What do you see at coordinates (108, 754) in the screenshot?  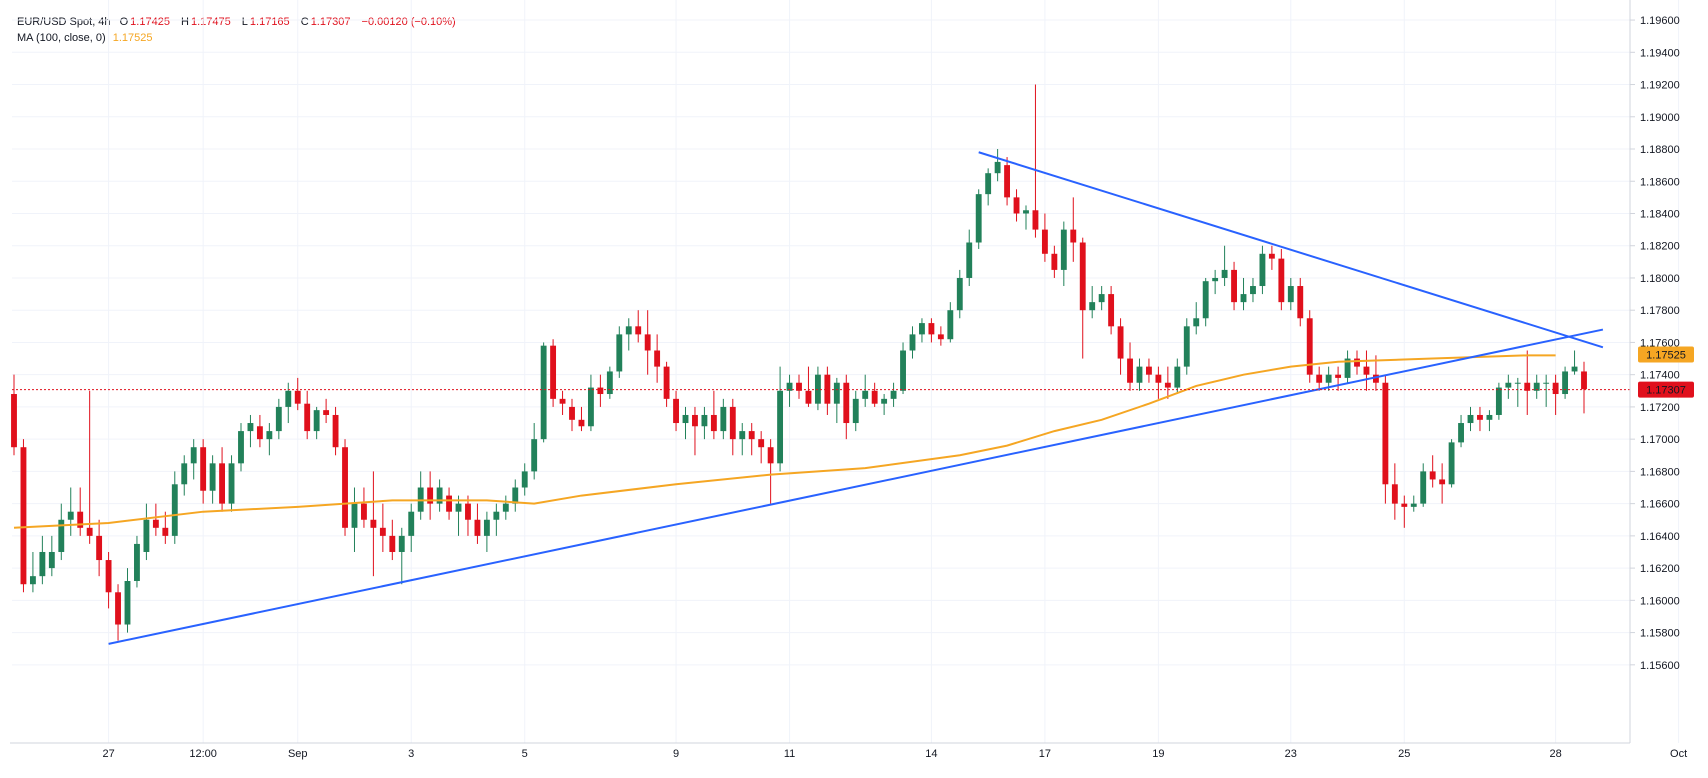 I see `x-tick-label: 27` at bounding box center [108, 754].